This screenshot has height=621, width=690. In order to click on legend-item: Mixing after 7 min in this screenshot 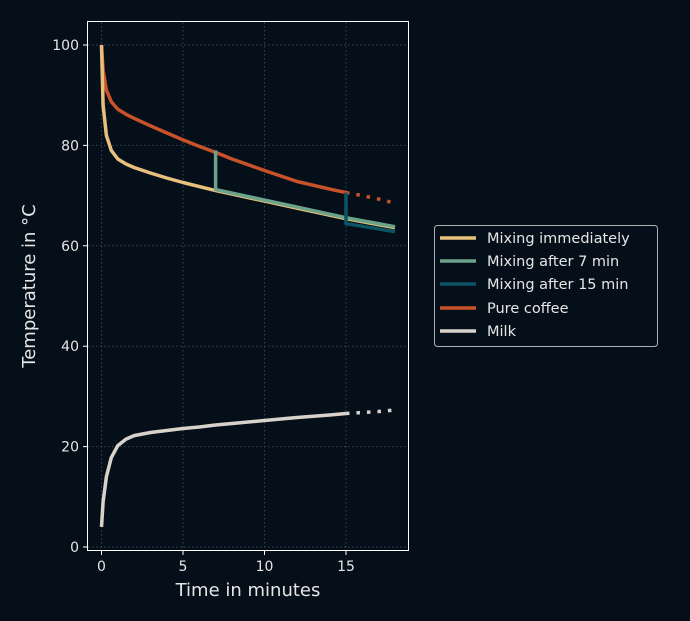, I will do `click(529, 262)`.